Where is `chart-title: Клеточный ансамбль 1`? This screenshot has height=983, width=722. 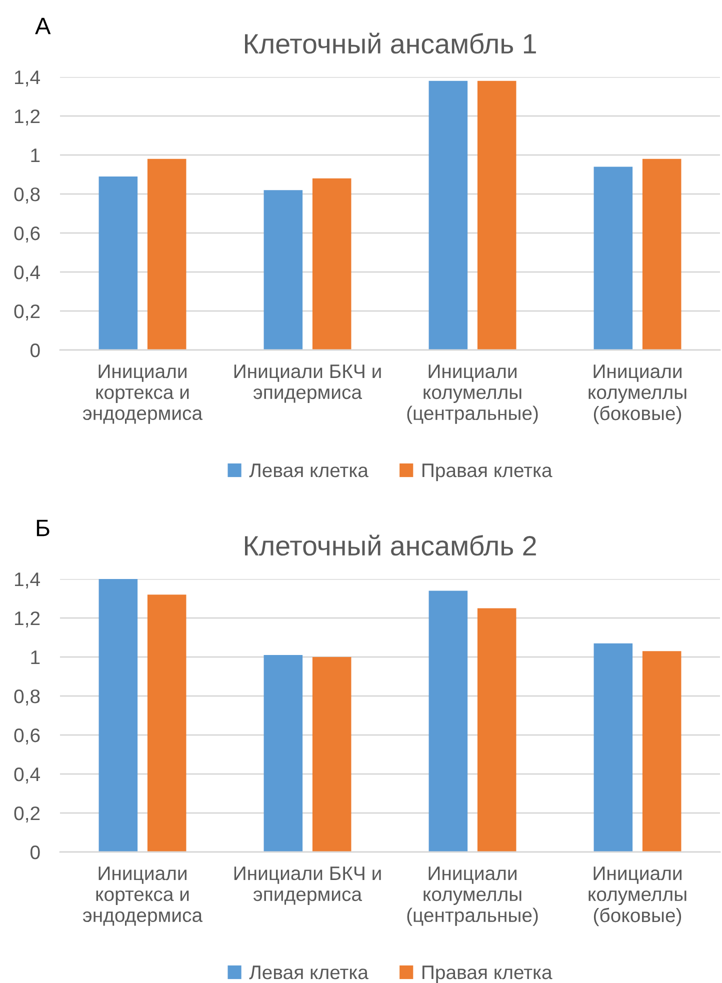
chart-title: Клеточный ансамбль 1 is located at coordinates (390, 43).